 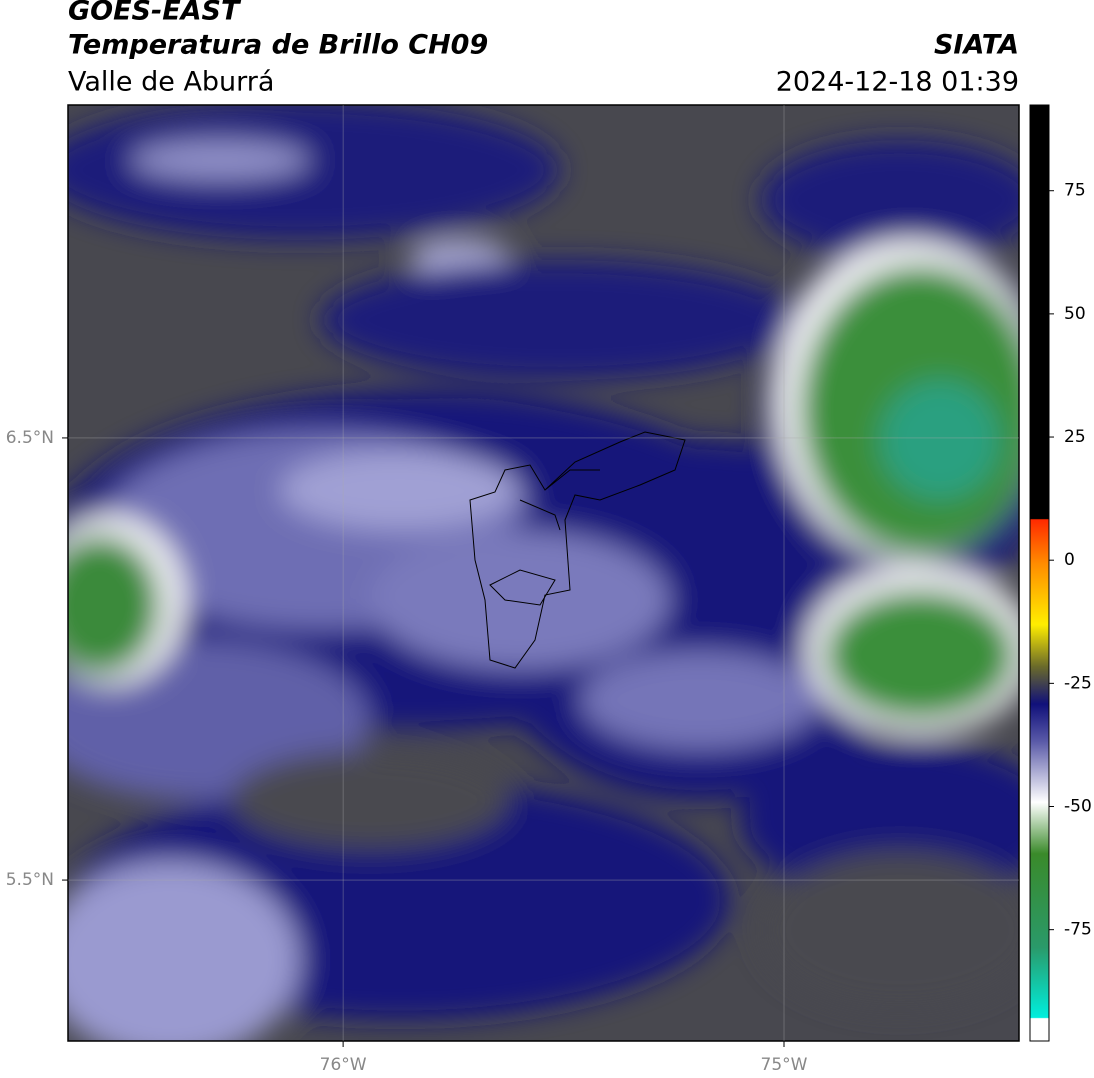 I want to click on x-tick-label: 75°W, so click(x=784, y=1065).